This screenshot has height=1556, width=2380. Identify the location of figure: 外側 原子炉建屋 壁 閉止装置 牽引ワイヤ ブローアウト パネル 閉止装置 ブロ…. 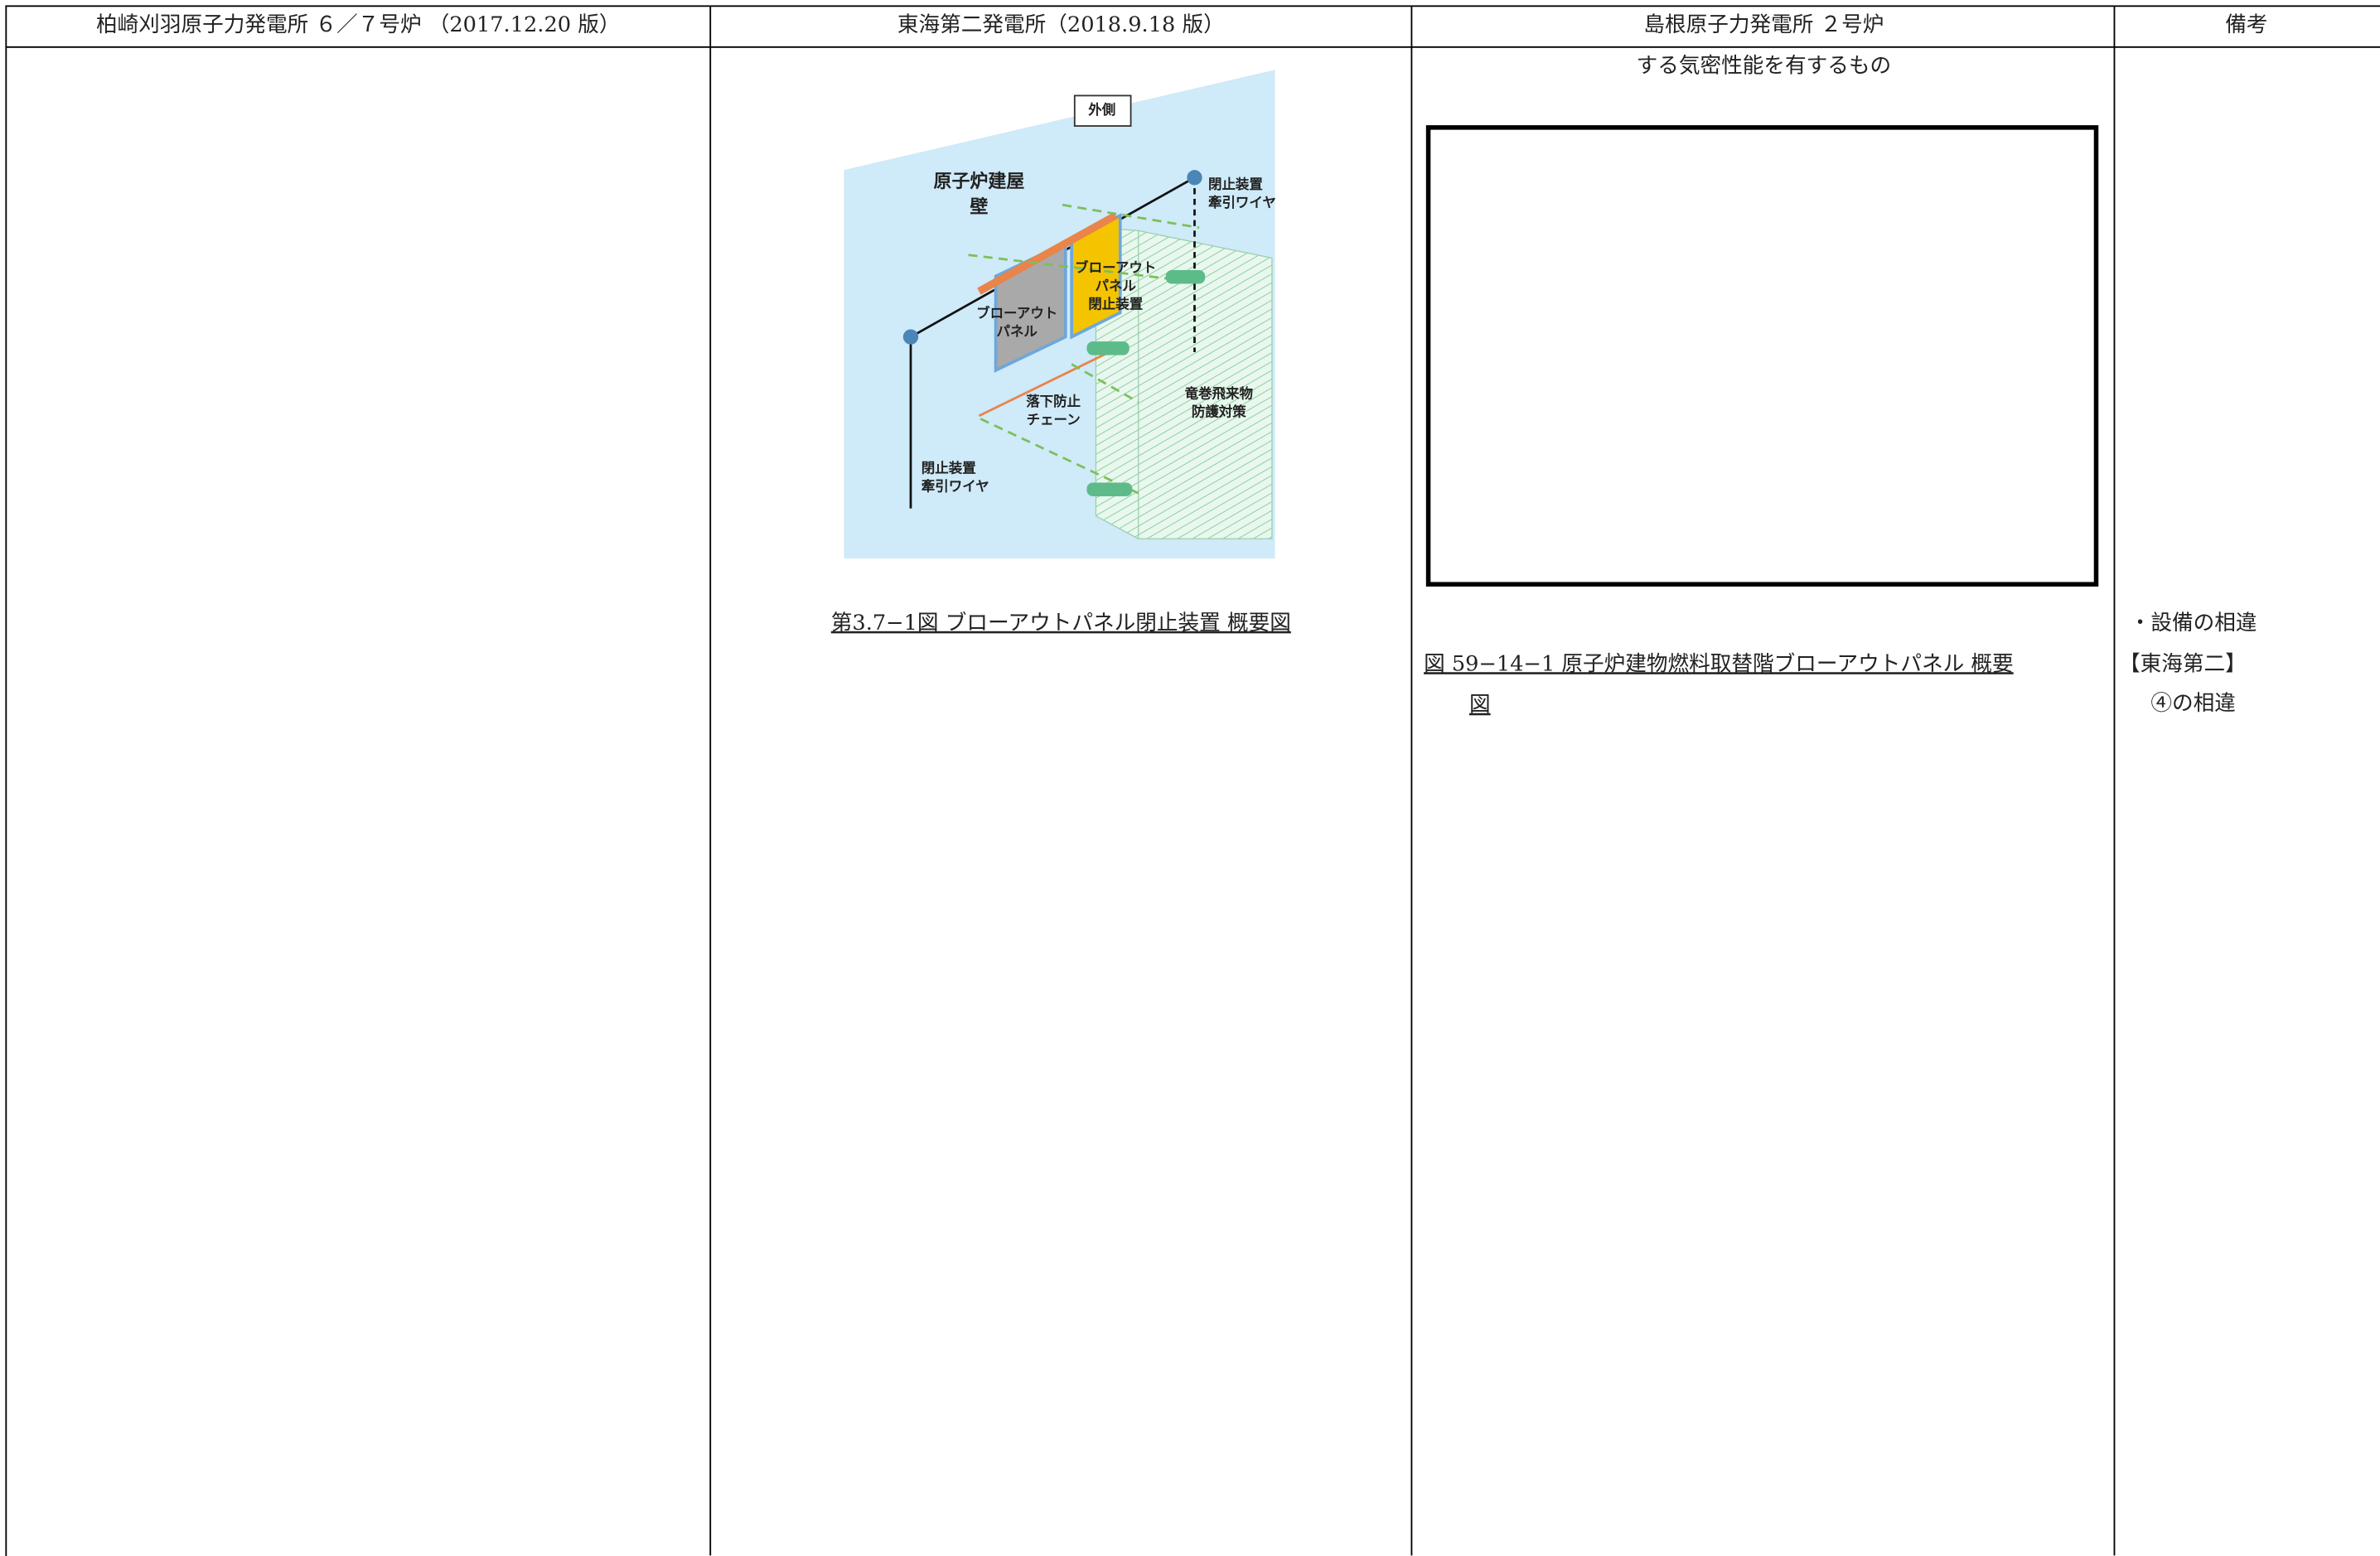
(1060, 314).